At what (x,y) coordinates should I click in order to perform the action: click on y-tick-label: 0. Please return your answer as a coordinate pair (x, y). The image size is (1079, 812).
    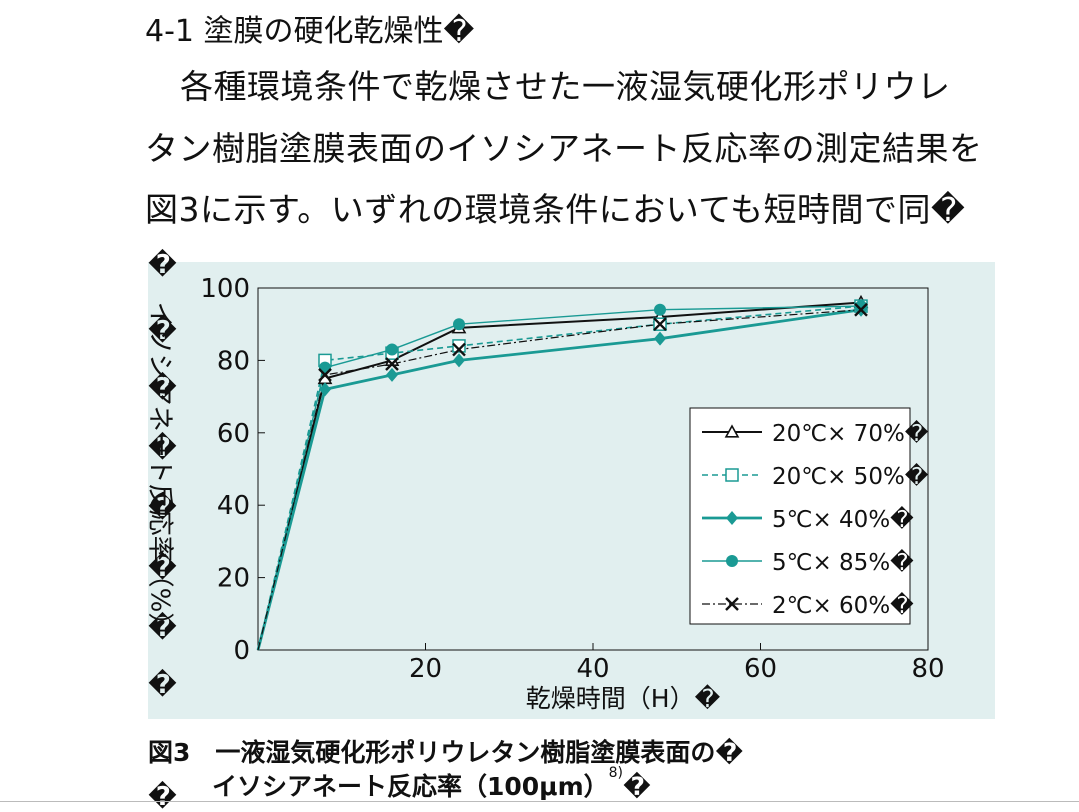
    Looking at the image, I should click on (241, 651).